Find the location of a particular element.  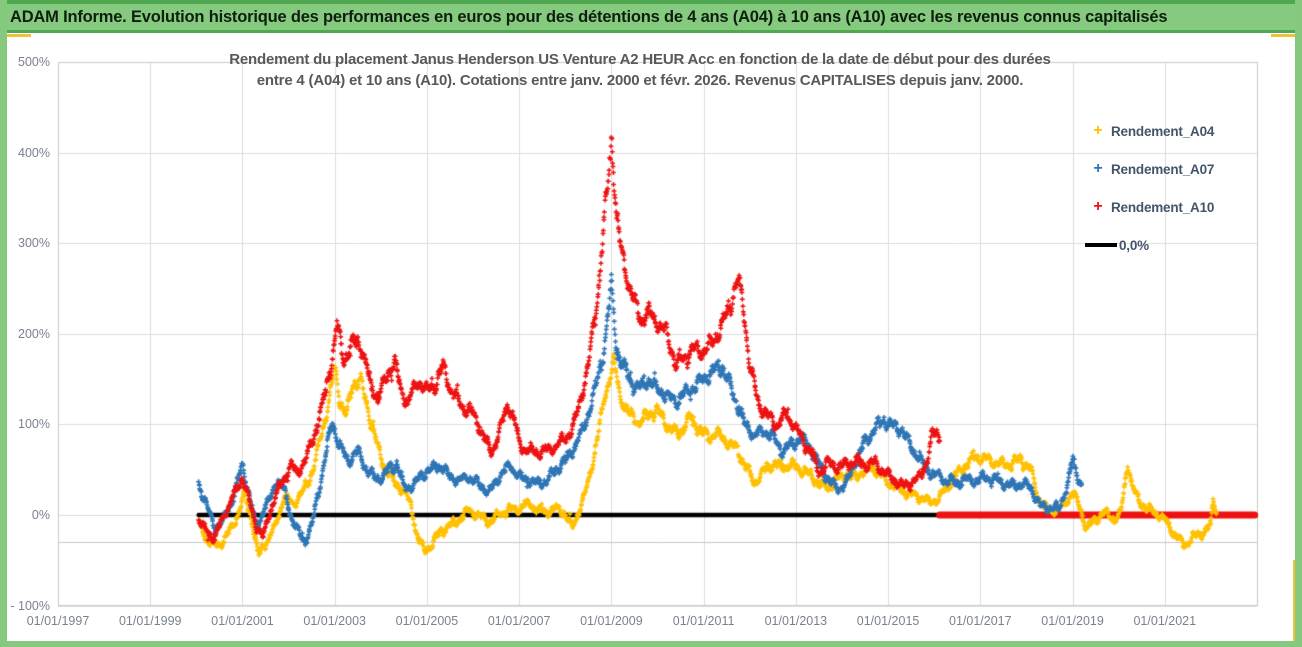

legend-item-a04: + Rendement_A04 is located at coordinates (1170, 131).